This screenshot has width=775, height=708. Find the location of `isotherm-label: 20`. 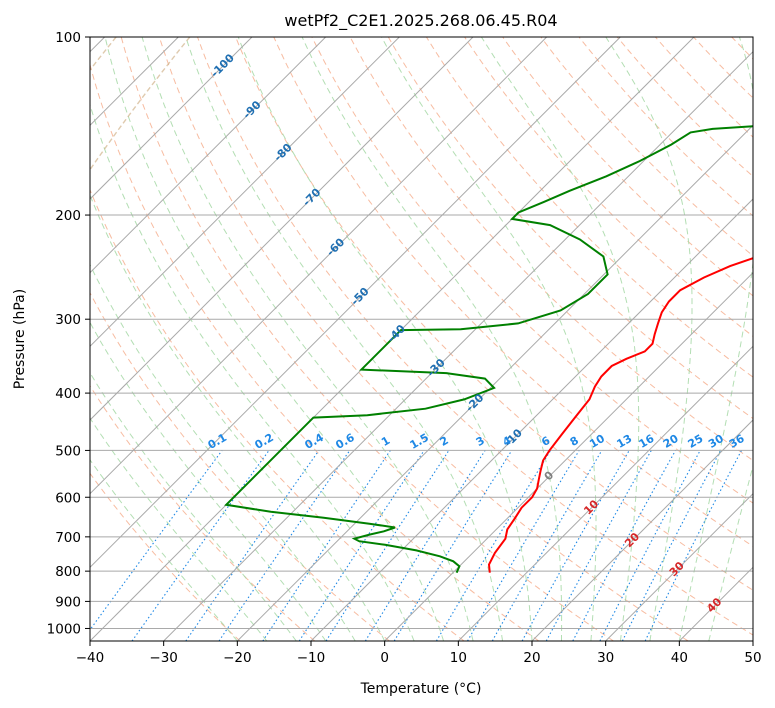

isotherm-label: 20 is located at coordinates (632, 540).